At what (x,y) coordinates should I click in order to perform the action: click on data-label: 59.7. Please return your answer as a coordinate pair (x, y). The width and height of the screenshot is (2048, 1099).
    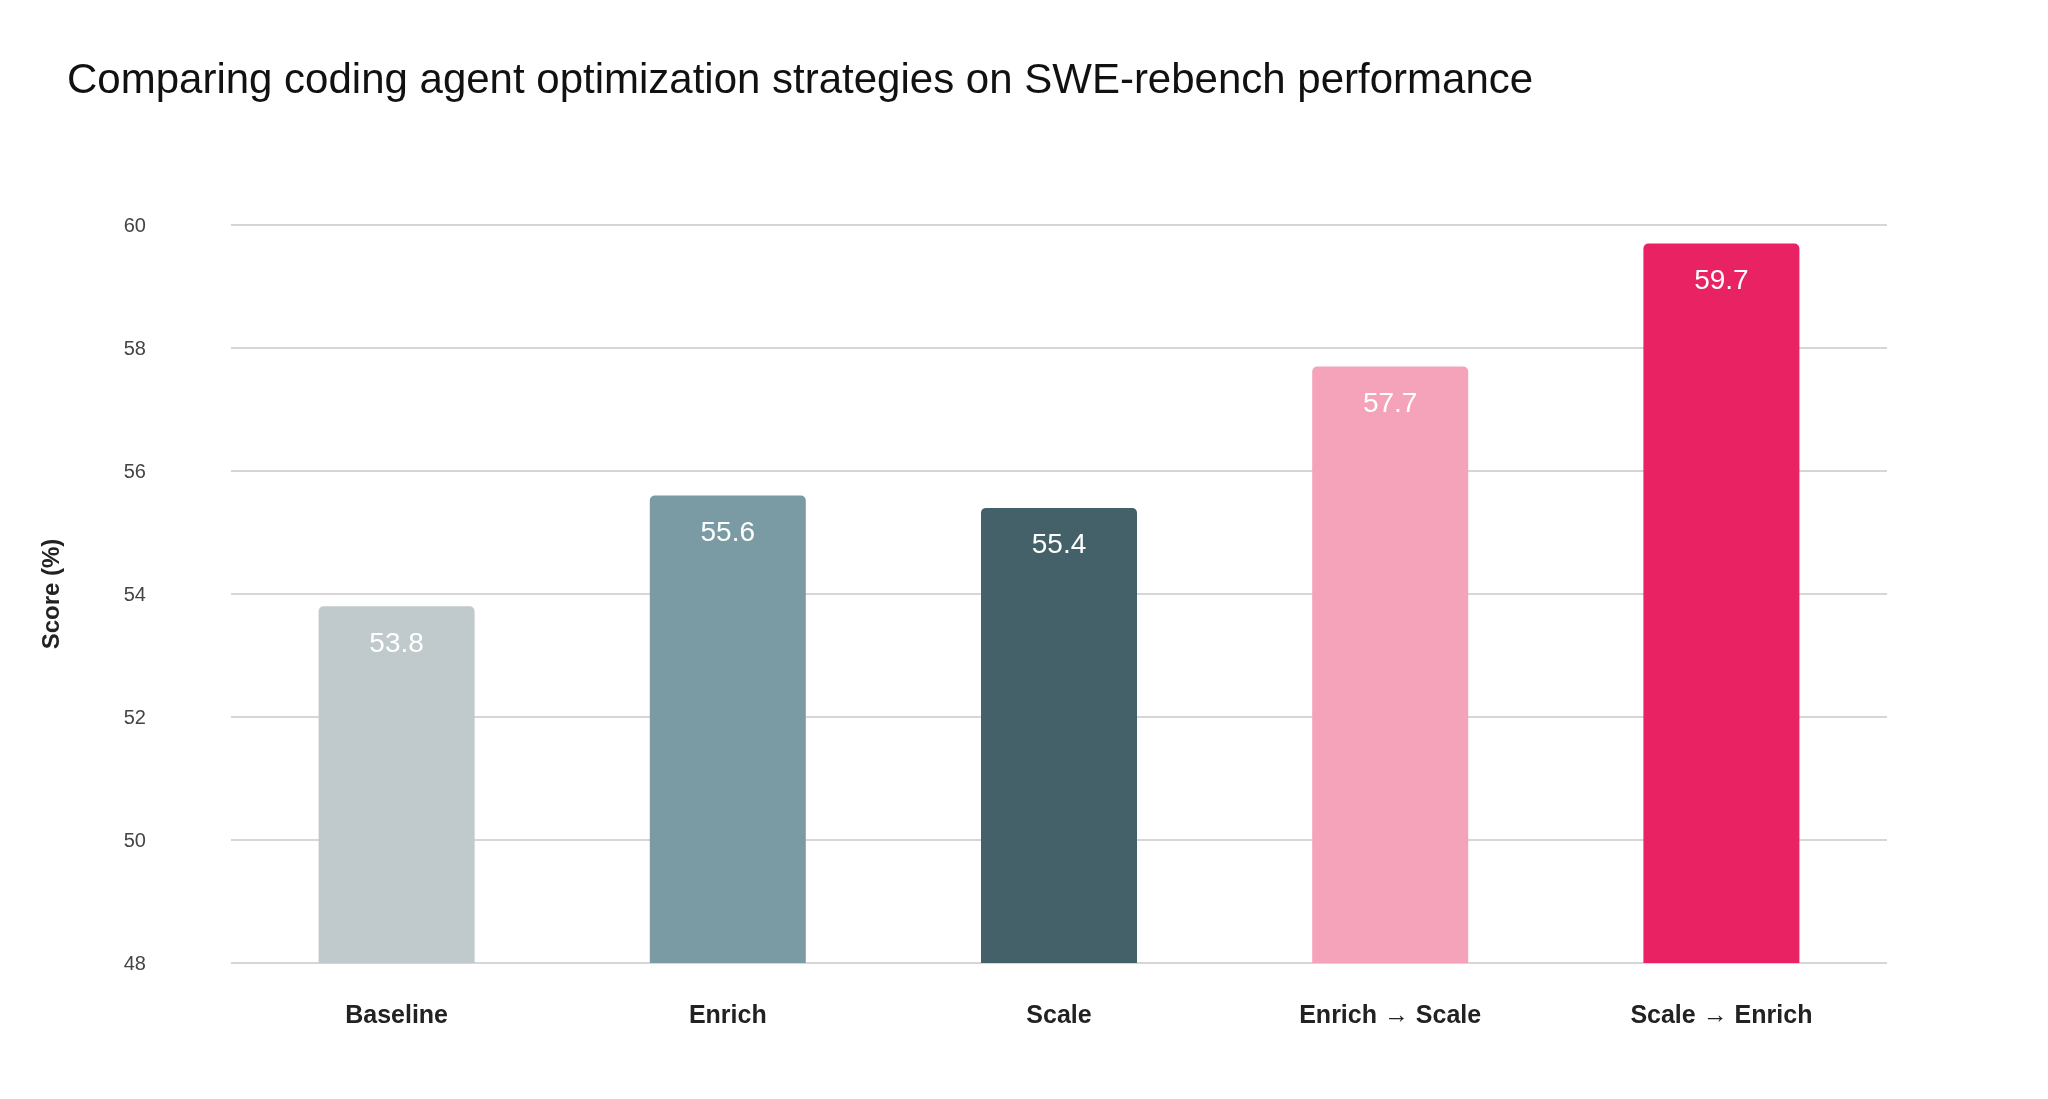
    Looking at the image, I should click on (1721, 279).